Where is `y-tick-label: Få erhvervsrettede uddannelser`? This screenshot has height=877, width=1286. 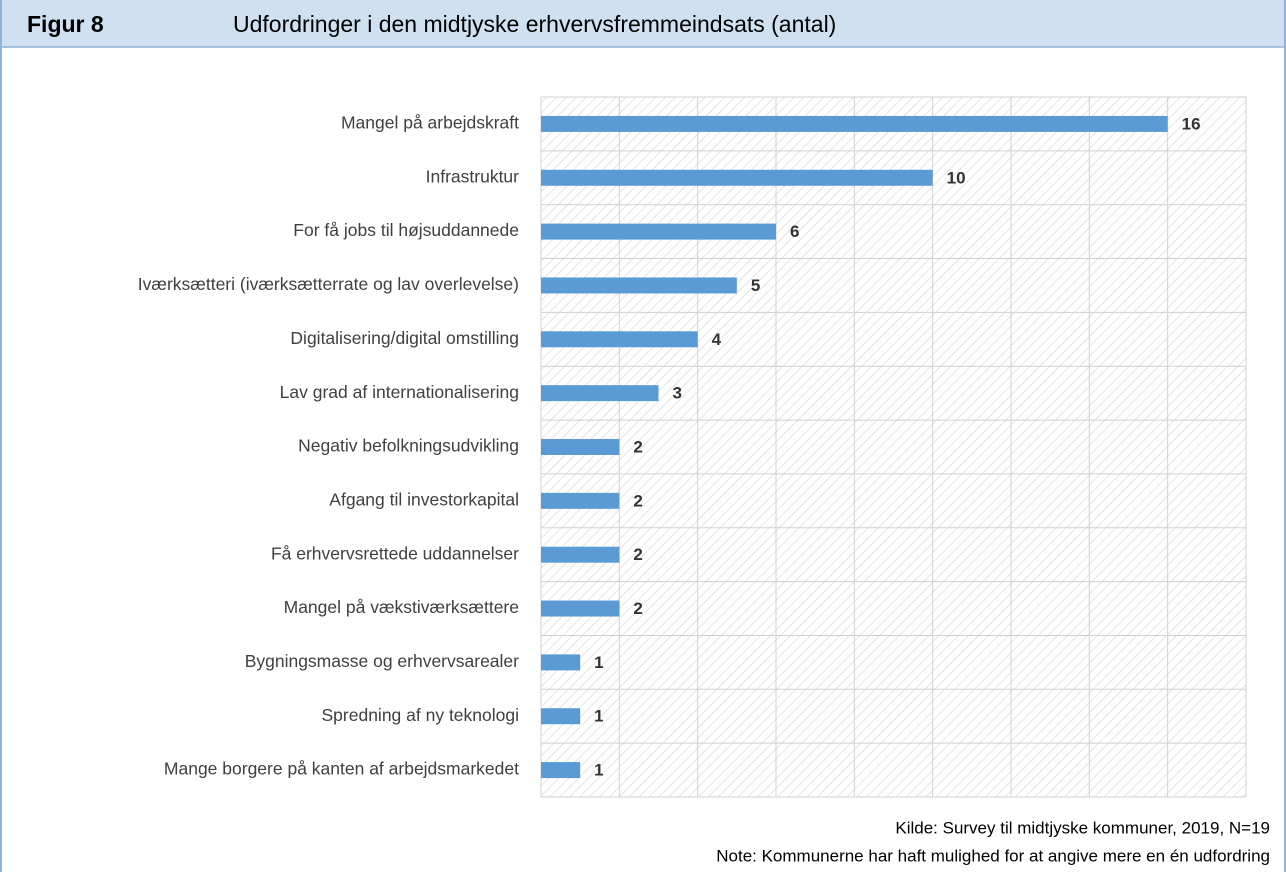
y-tick-label: Få erhvervsrettede uddannelser is located at coordinates (395, 553).